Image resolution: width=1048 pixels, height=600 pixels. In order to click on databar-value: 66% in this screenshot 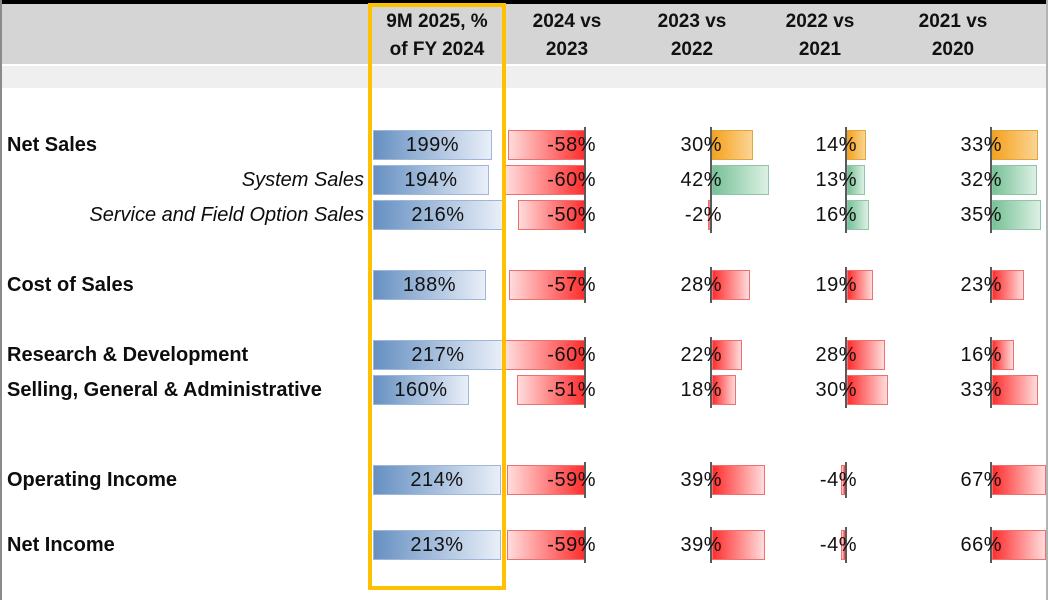, I will do `click(981, 545)`.